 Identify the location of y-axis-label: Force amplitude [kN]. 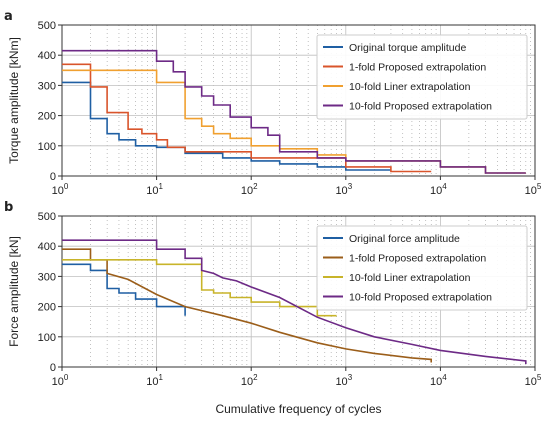
(14, 291).